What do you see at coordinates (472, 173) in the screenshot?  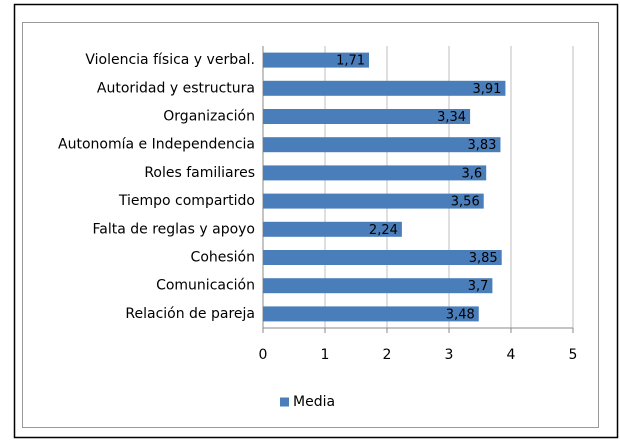 I see `data-label: 3,6` at bounding box center [472, 173].